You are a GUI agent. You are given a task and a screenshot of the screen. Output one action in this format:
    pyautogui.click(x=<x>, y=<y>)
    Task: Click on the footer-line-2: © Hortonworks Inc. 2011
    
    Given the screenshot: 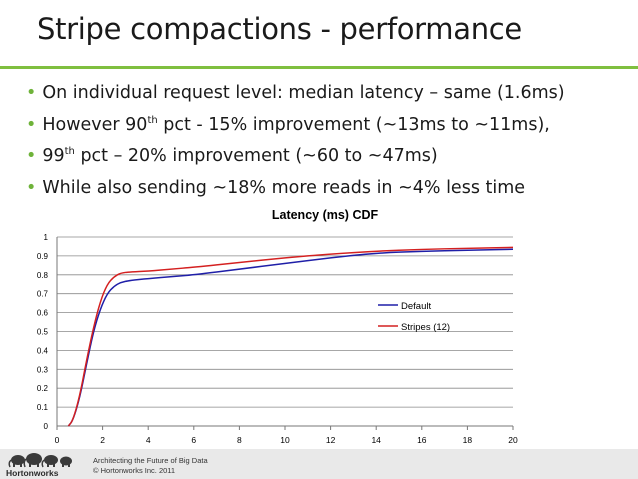 What is the action you would take?
    pyautogui.click(x=134, y=470)
    